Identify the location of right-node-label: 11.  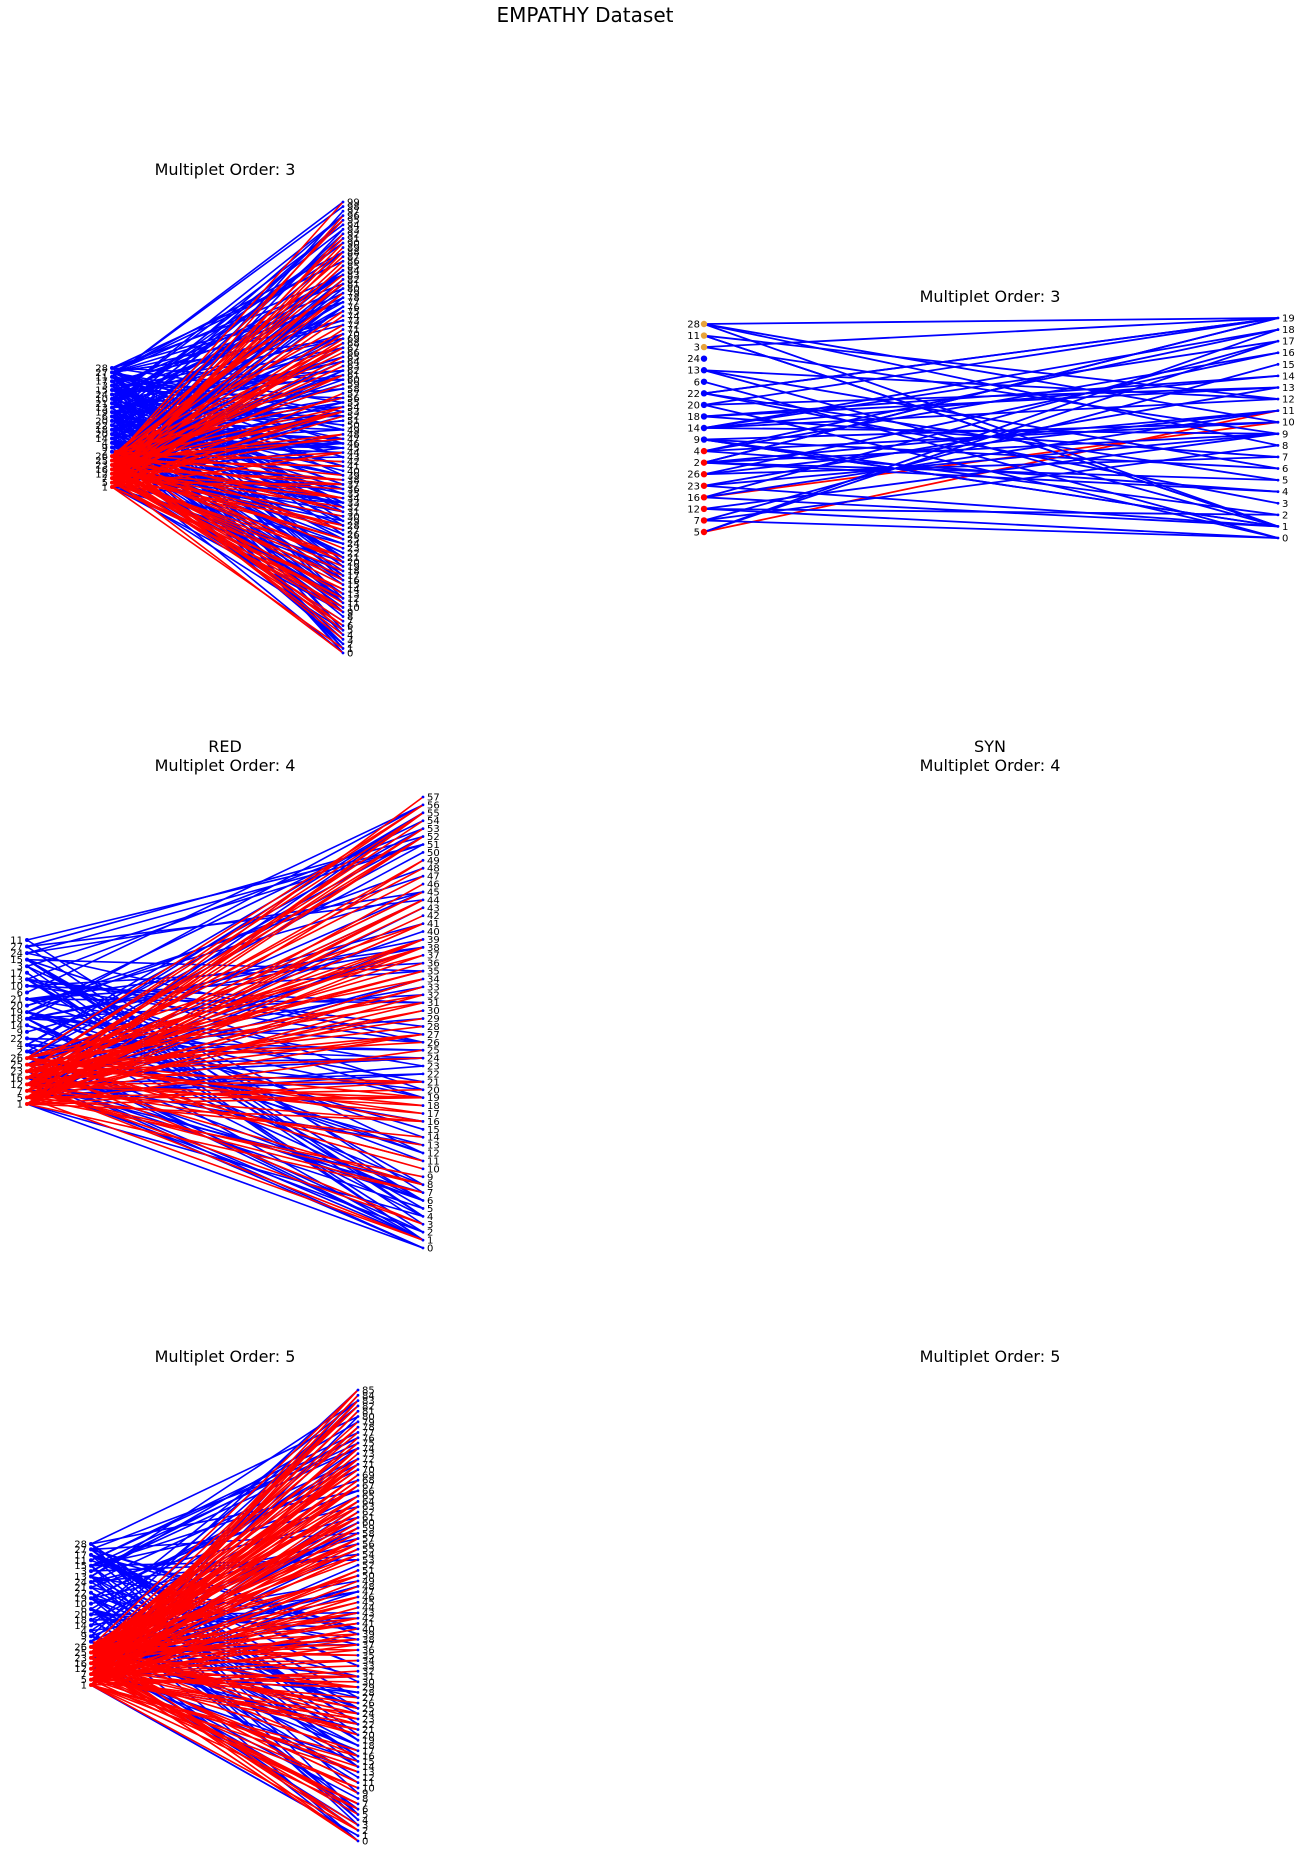
(1288, 411).